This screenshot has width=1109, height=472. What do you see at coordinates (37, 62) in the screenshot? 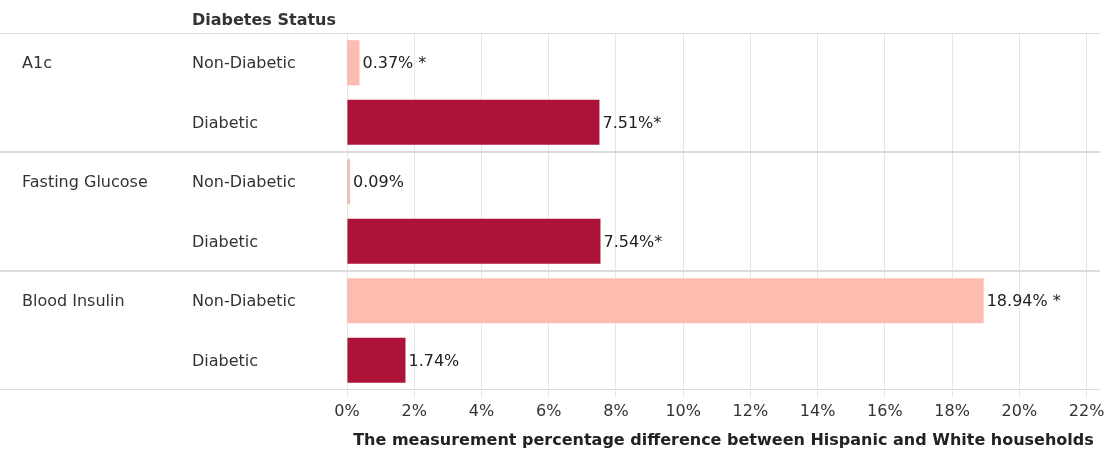
I see `text: A1c` at bounding box center [37, 62].